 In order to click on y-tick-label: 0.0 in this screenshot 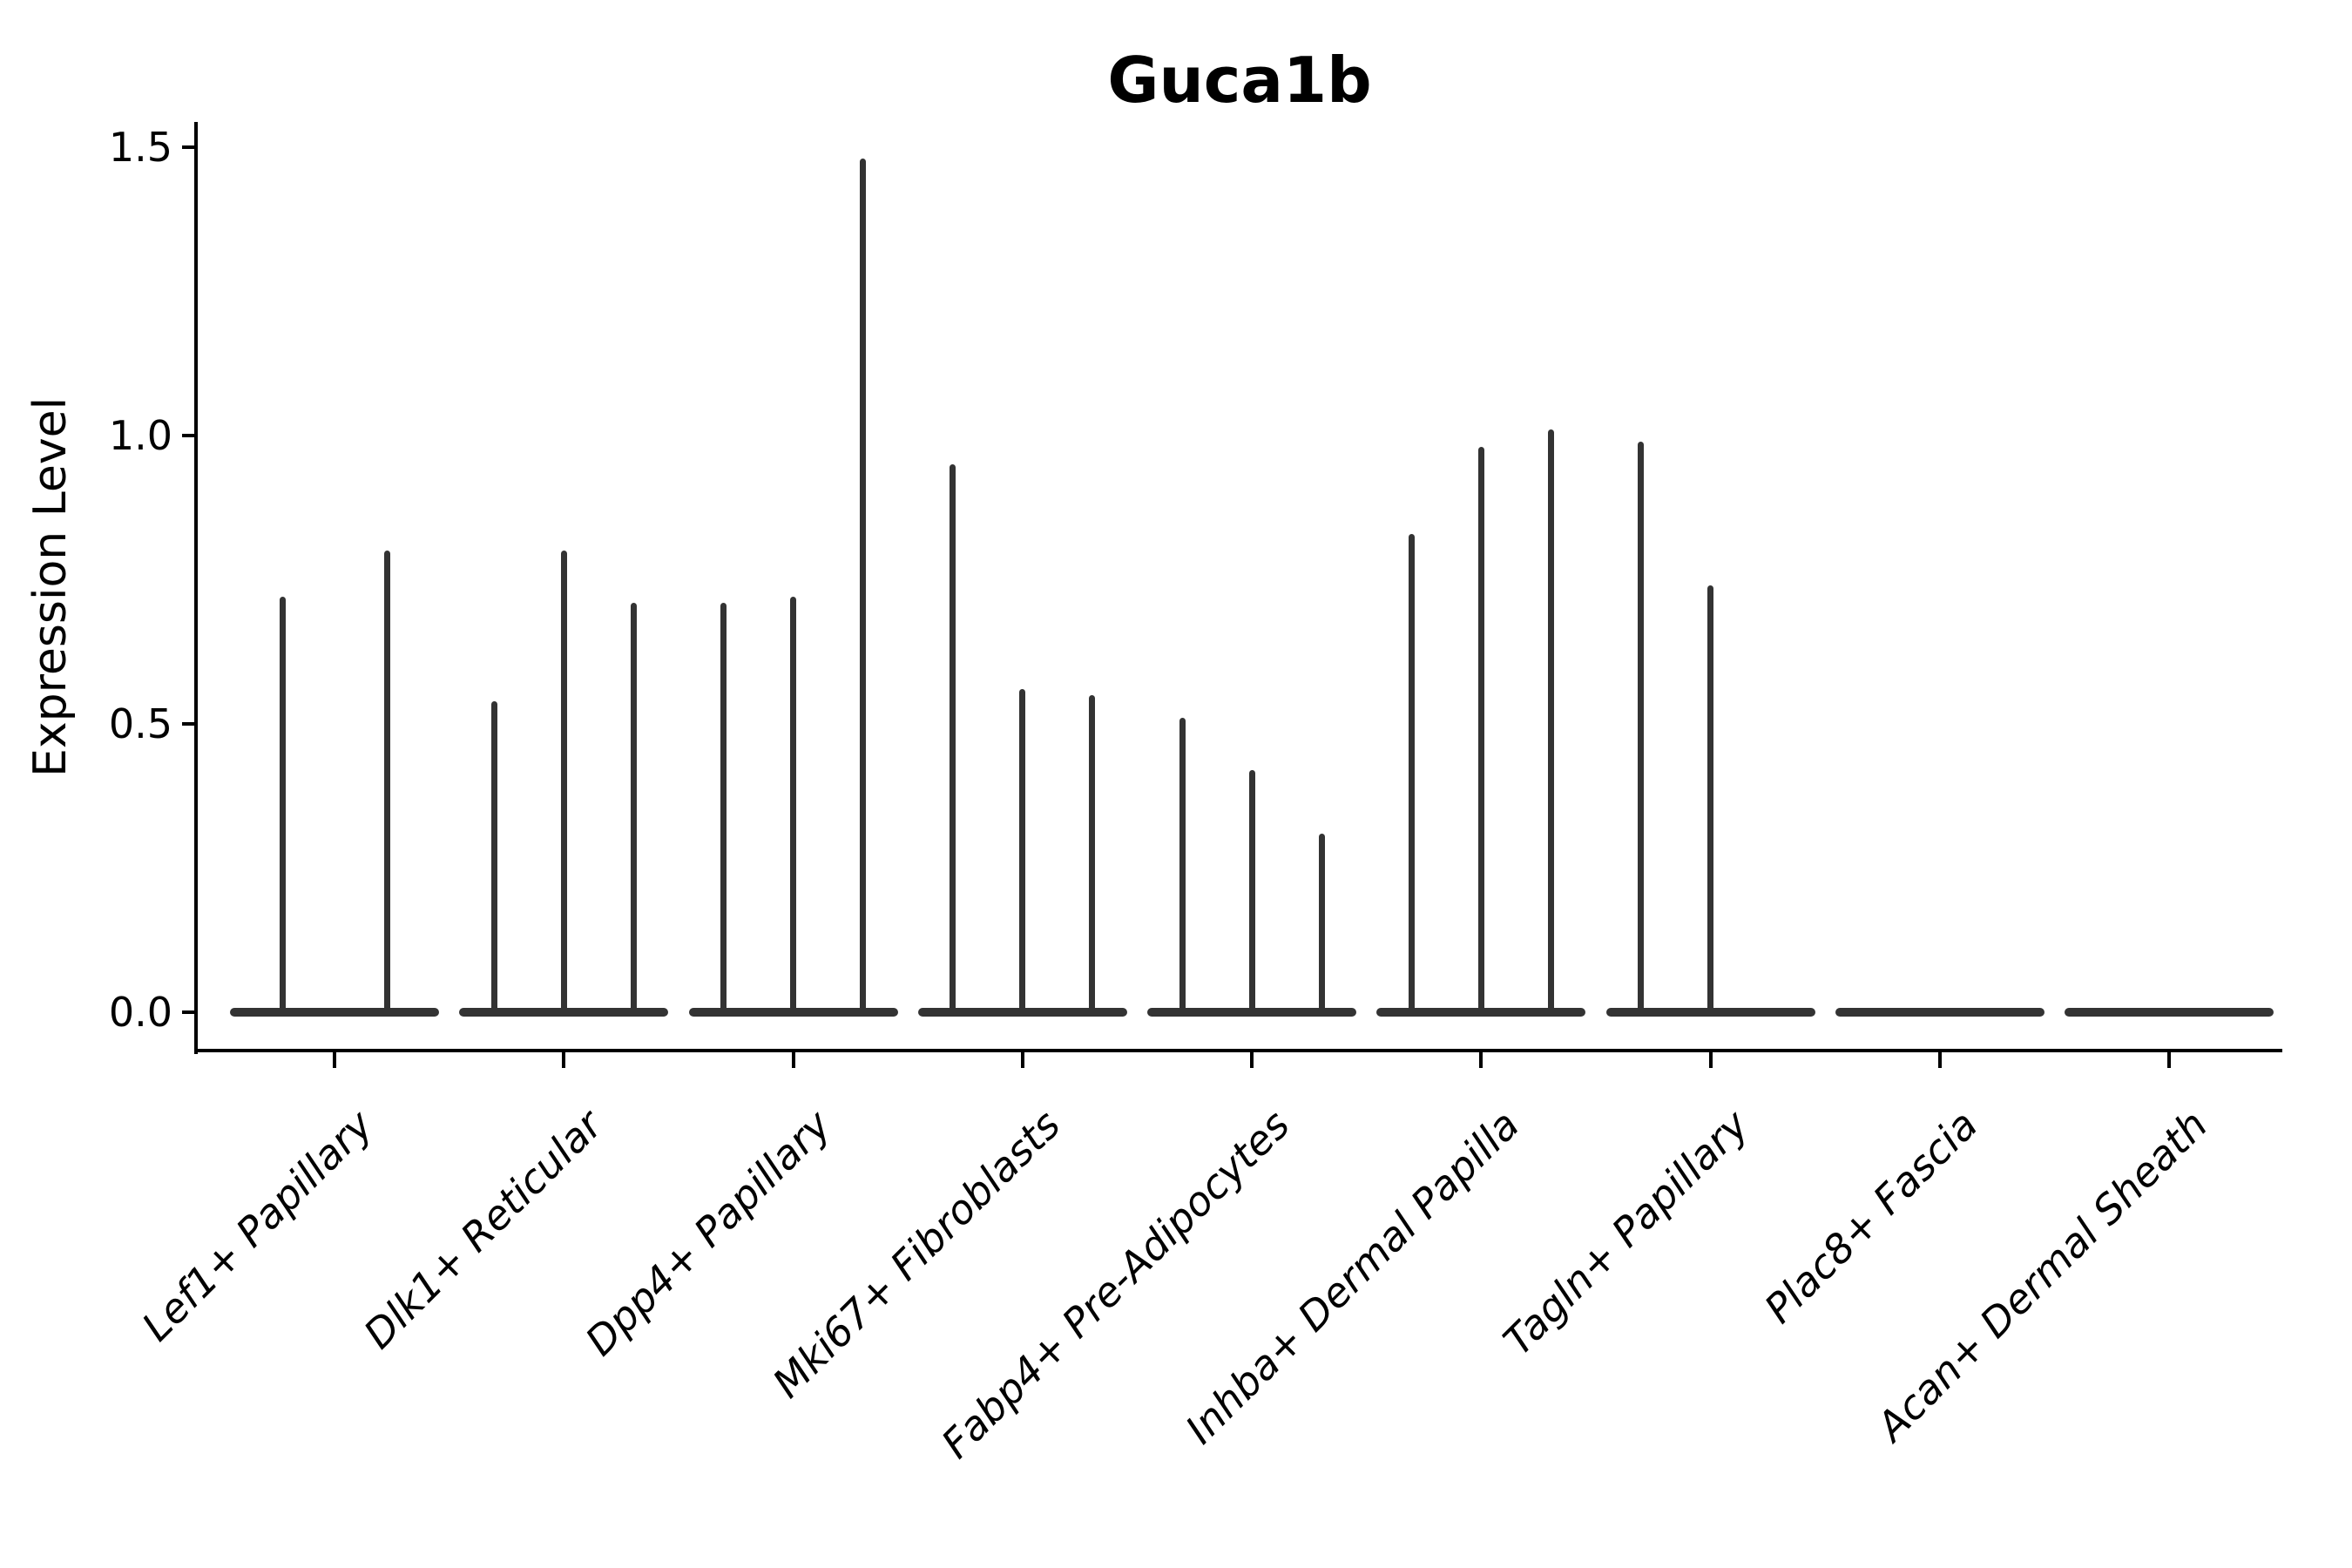, I will do `click(140, 1013)`.